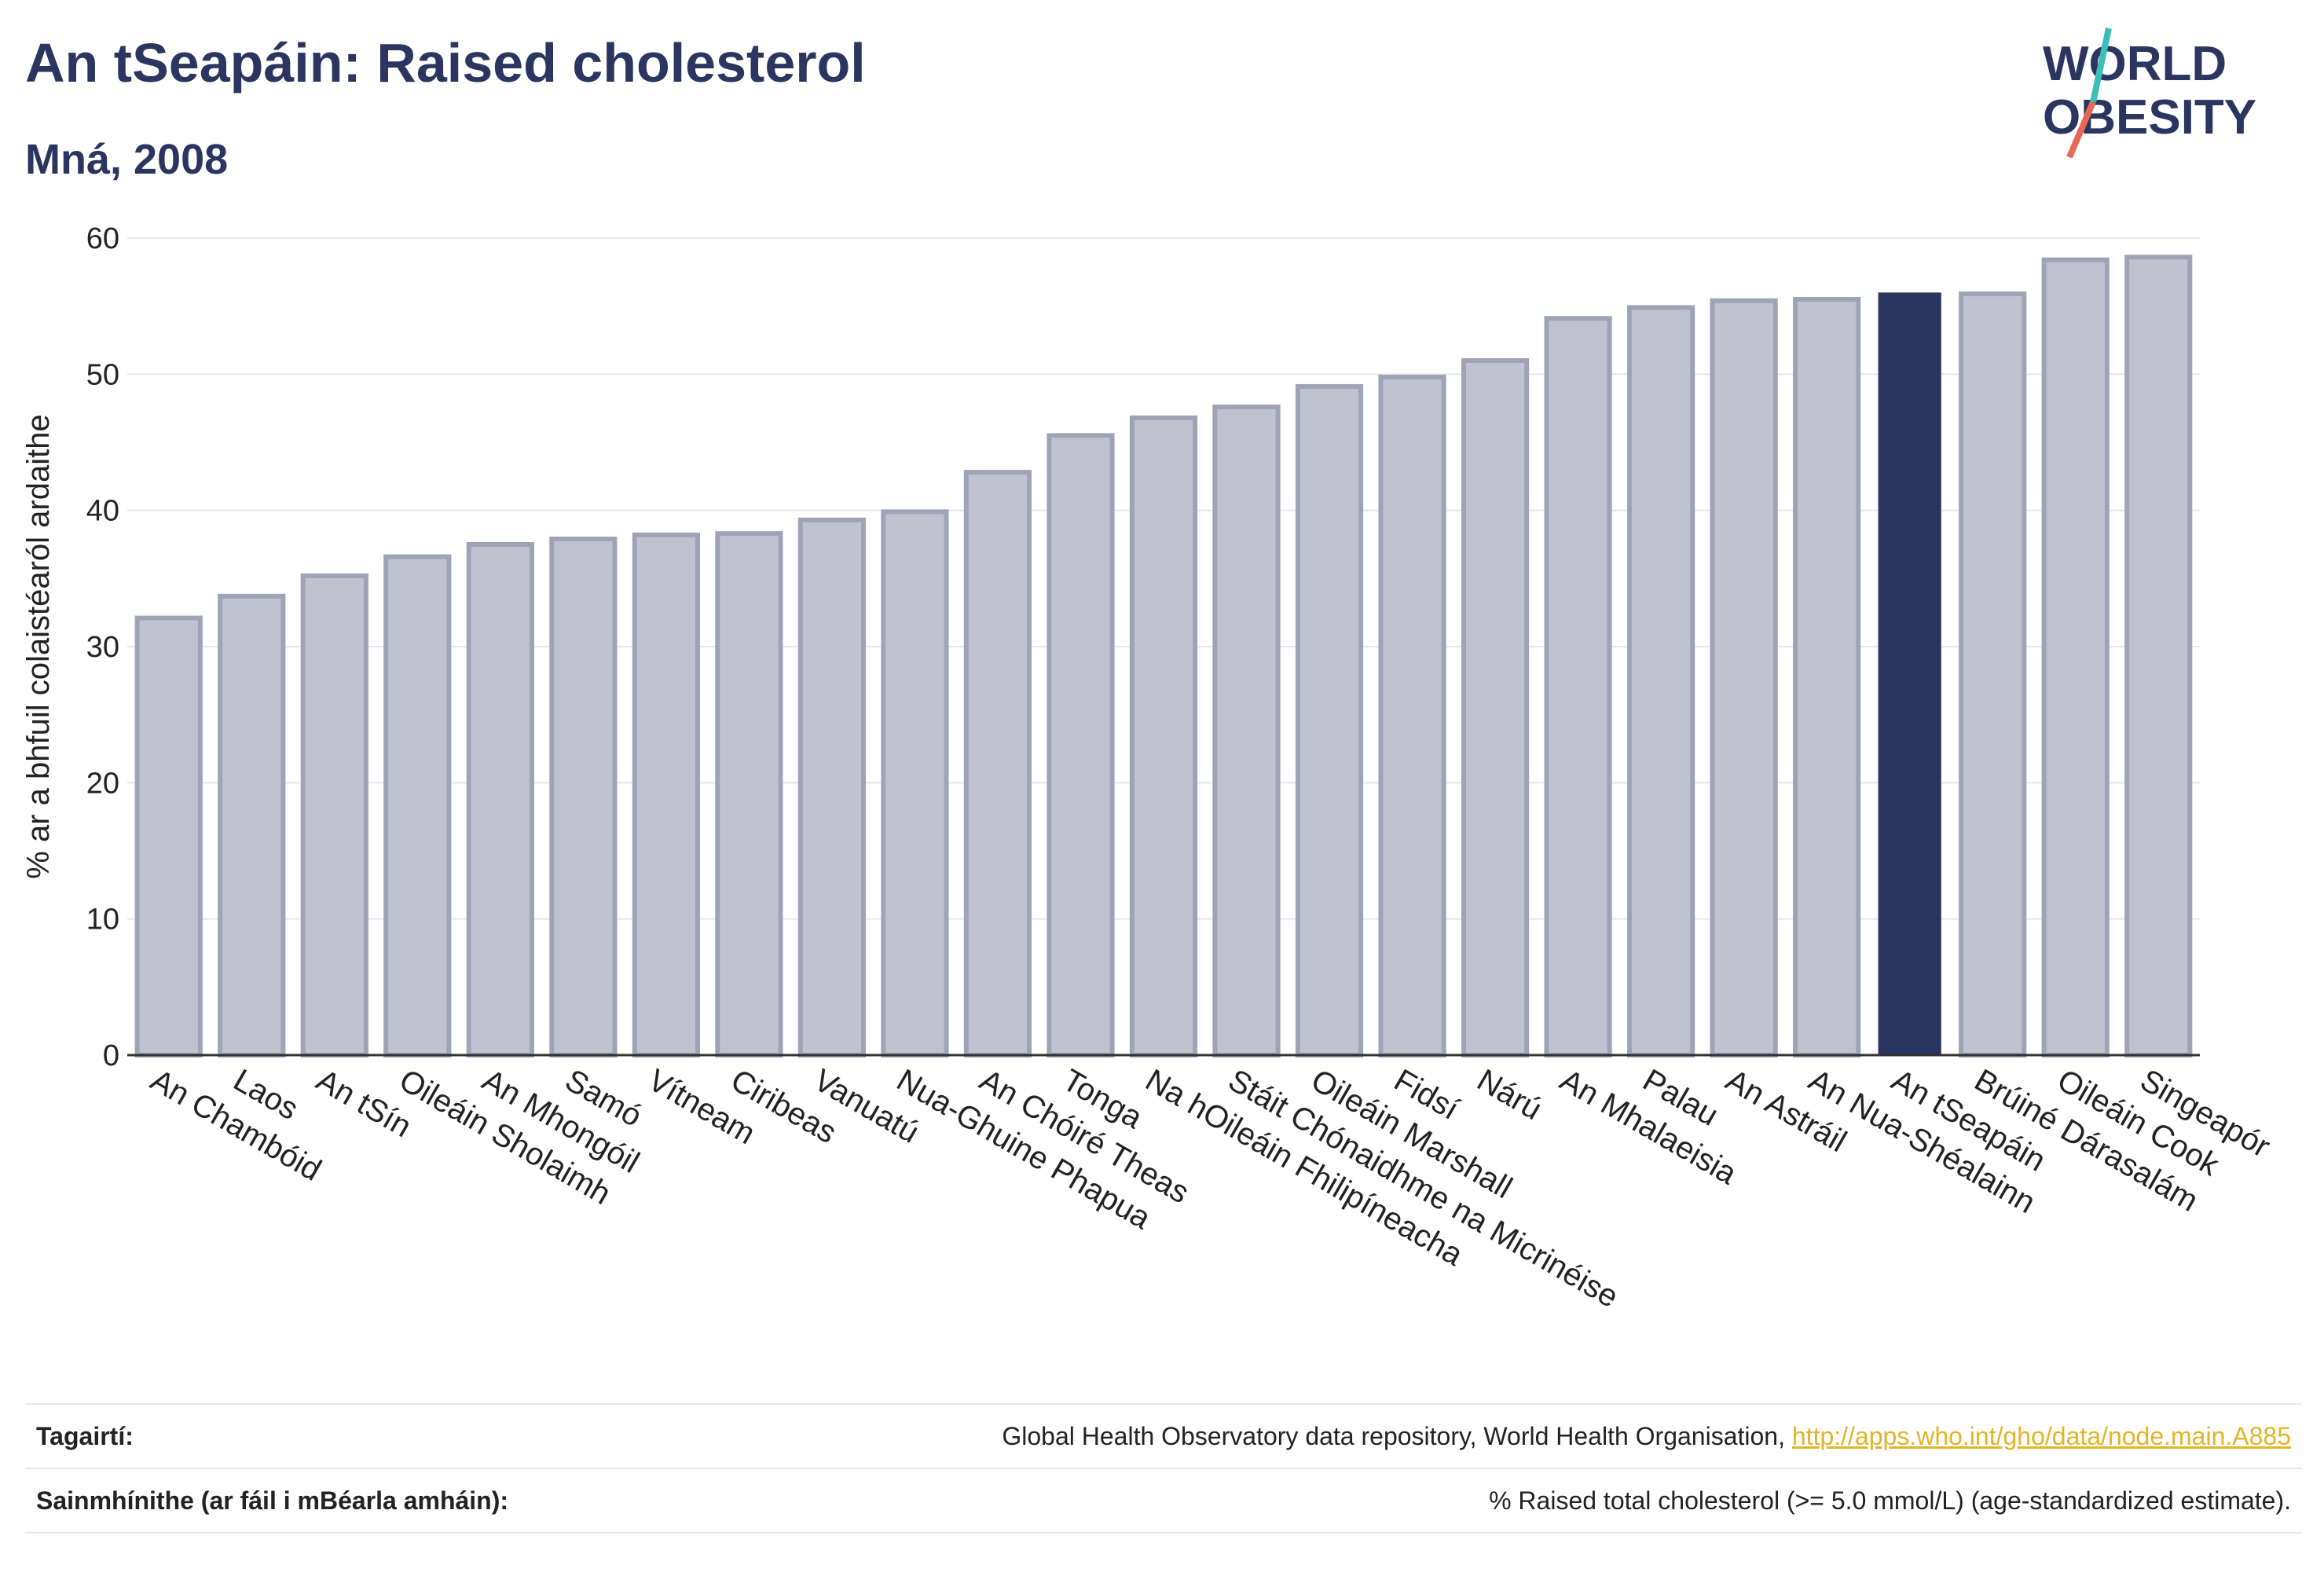  I want to click on y-tick-label: 60, so click(102, 238).